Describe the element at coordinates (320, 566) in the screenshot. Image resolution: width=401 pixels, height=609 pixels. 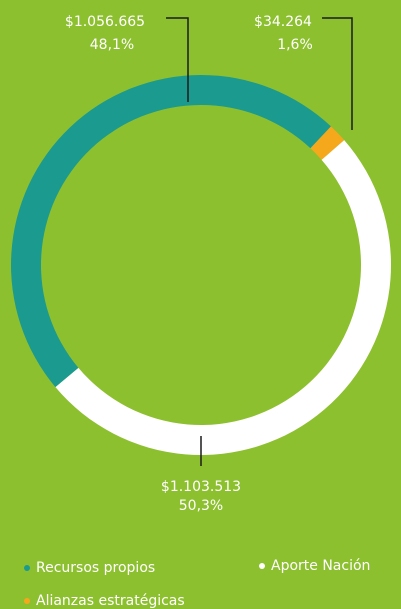
I see `legend-label: Aporte Nación` at that location.